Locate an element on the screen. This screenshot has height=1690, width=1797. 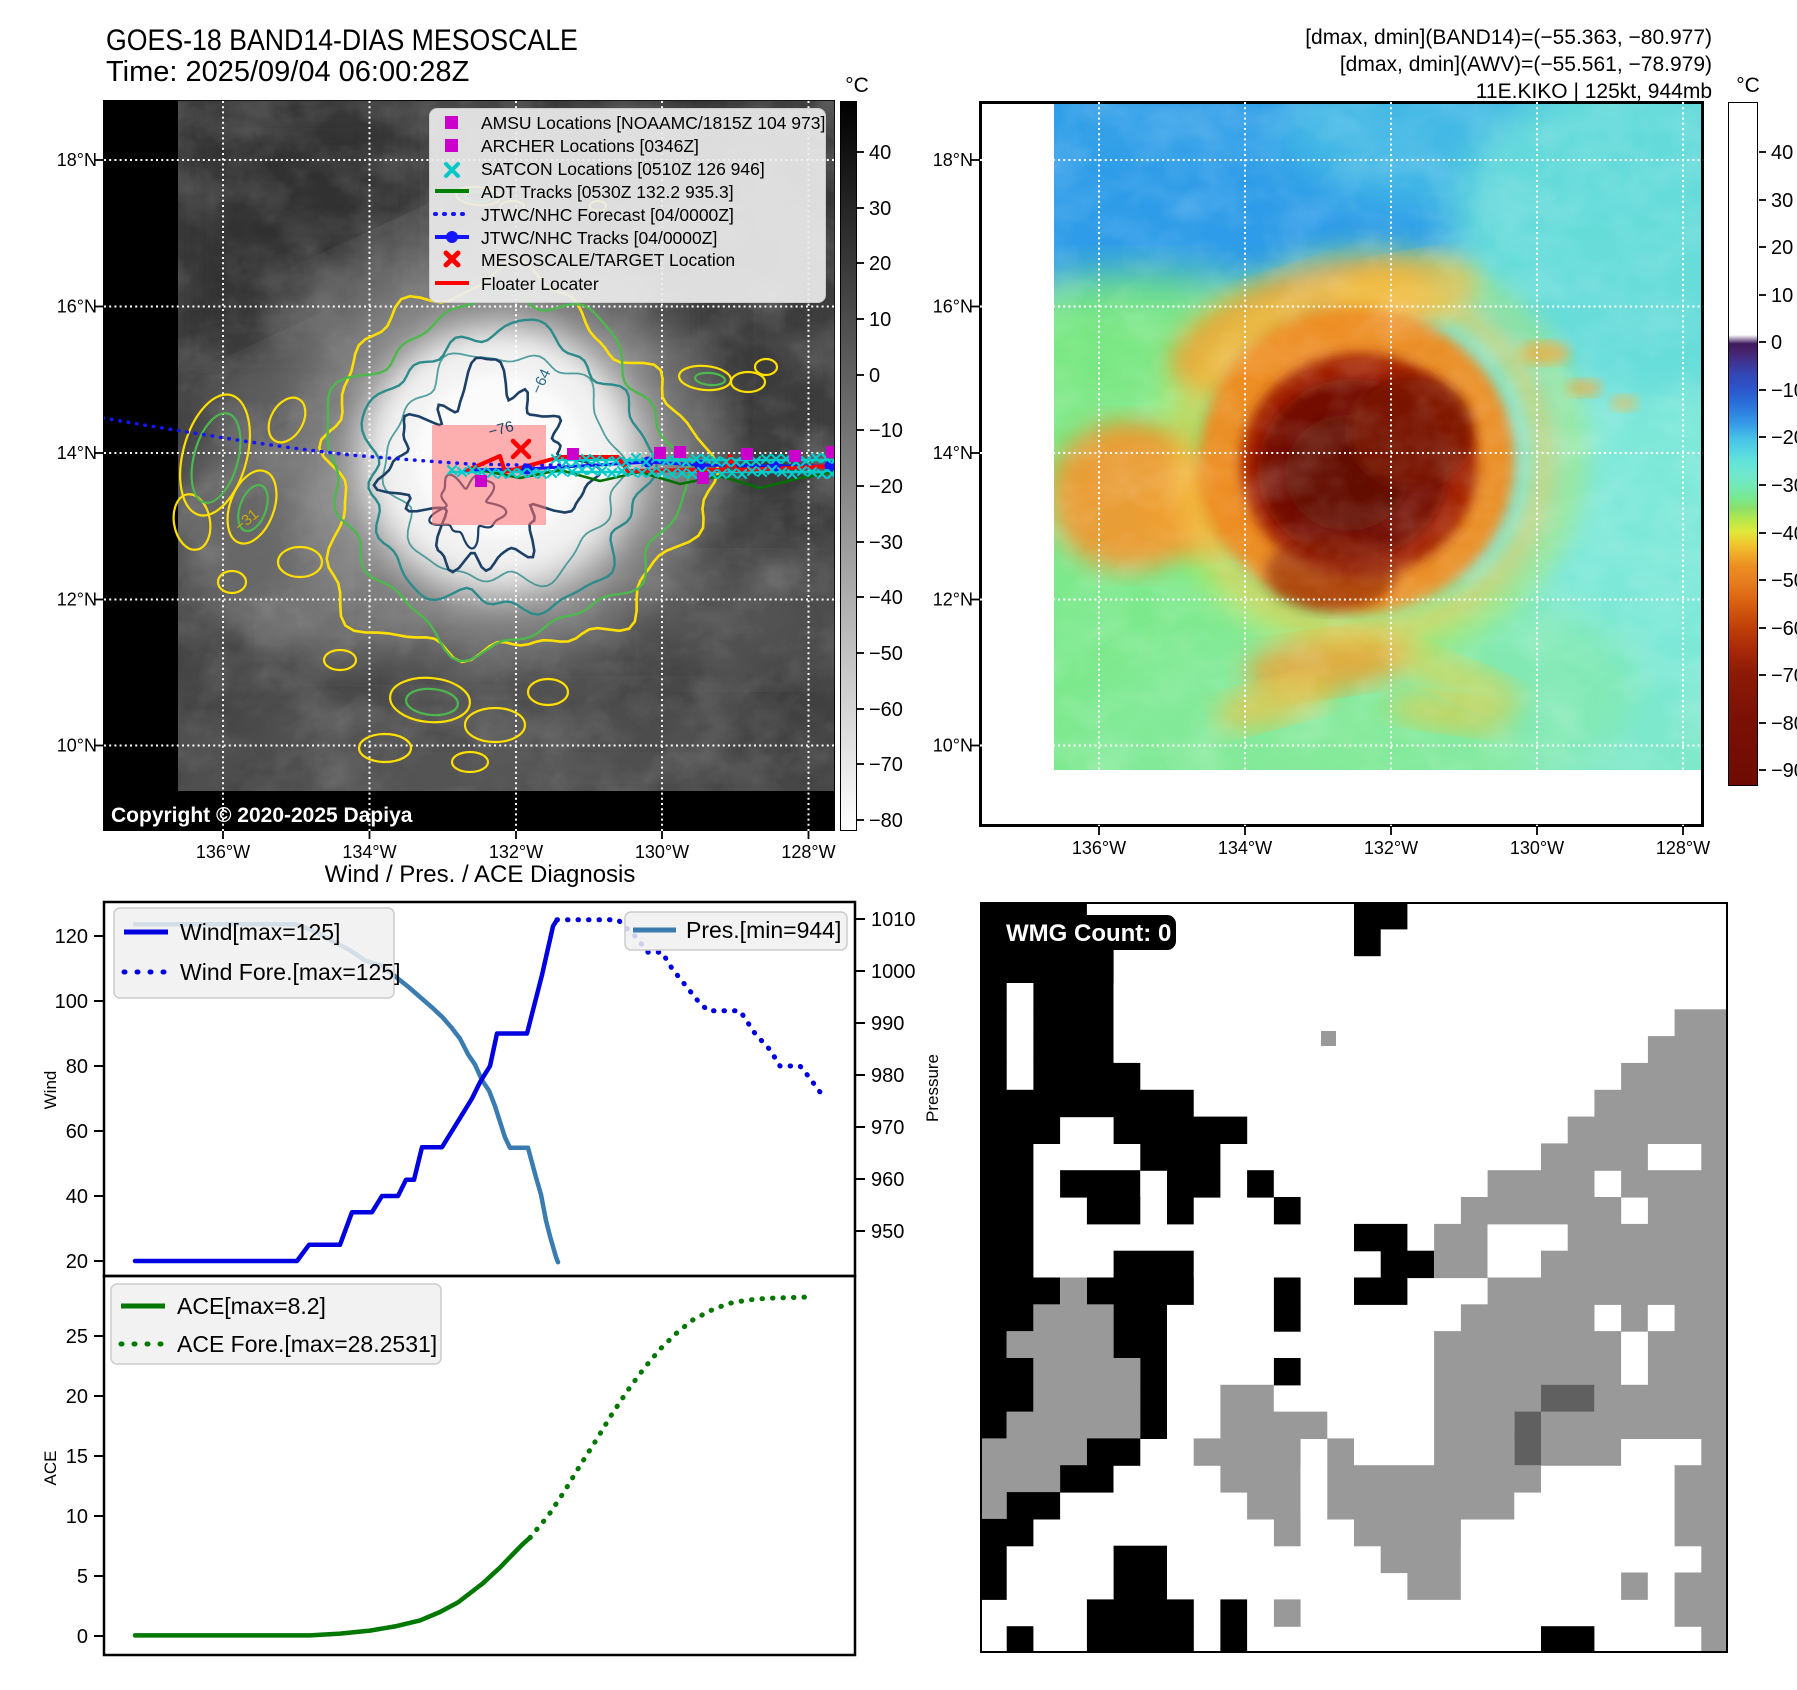
svg-text: Wind Fore.[max=125] is located at coordinates (290, 972).